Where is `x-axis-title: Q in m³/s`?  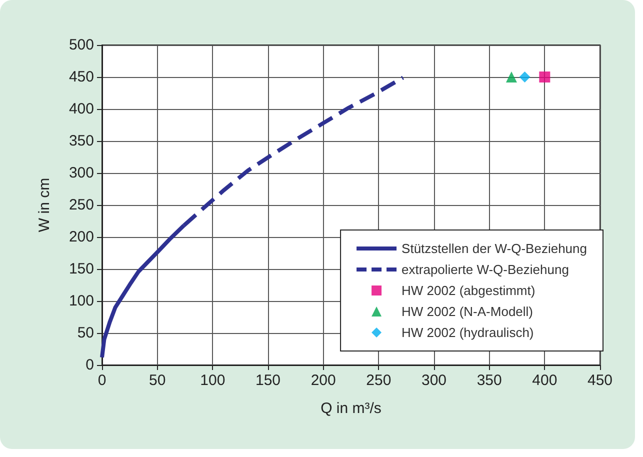
x-axis-title: Q in m³/s is located at coordinates (351, 408).